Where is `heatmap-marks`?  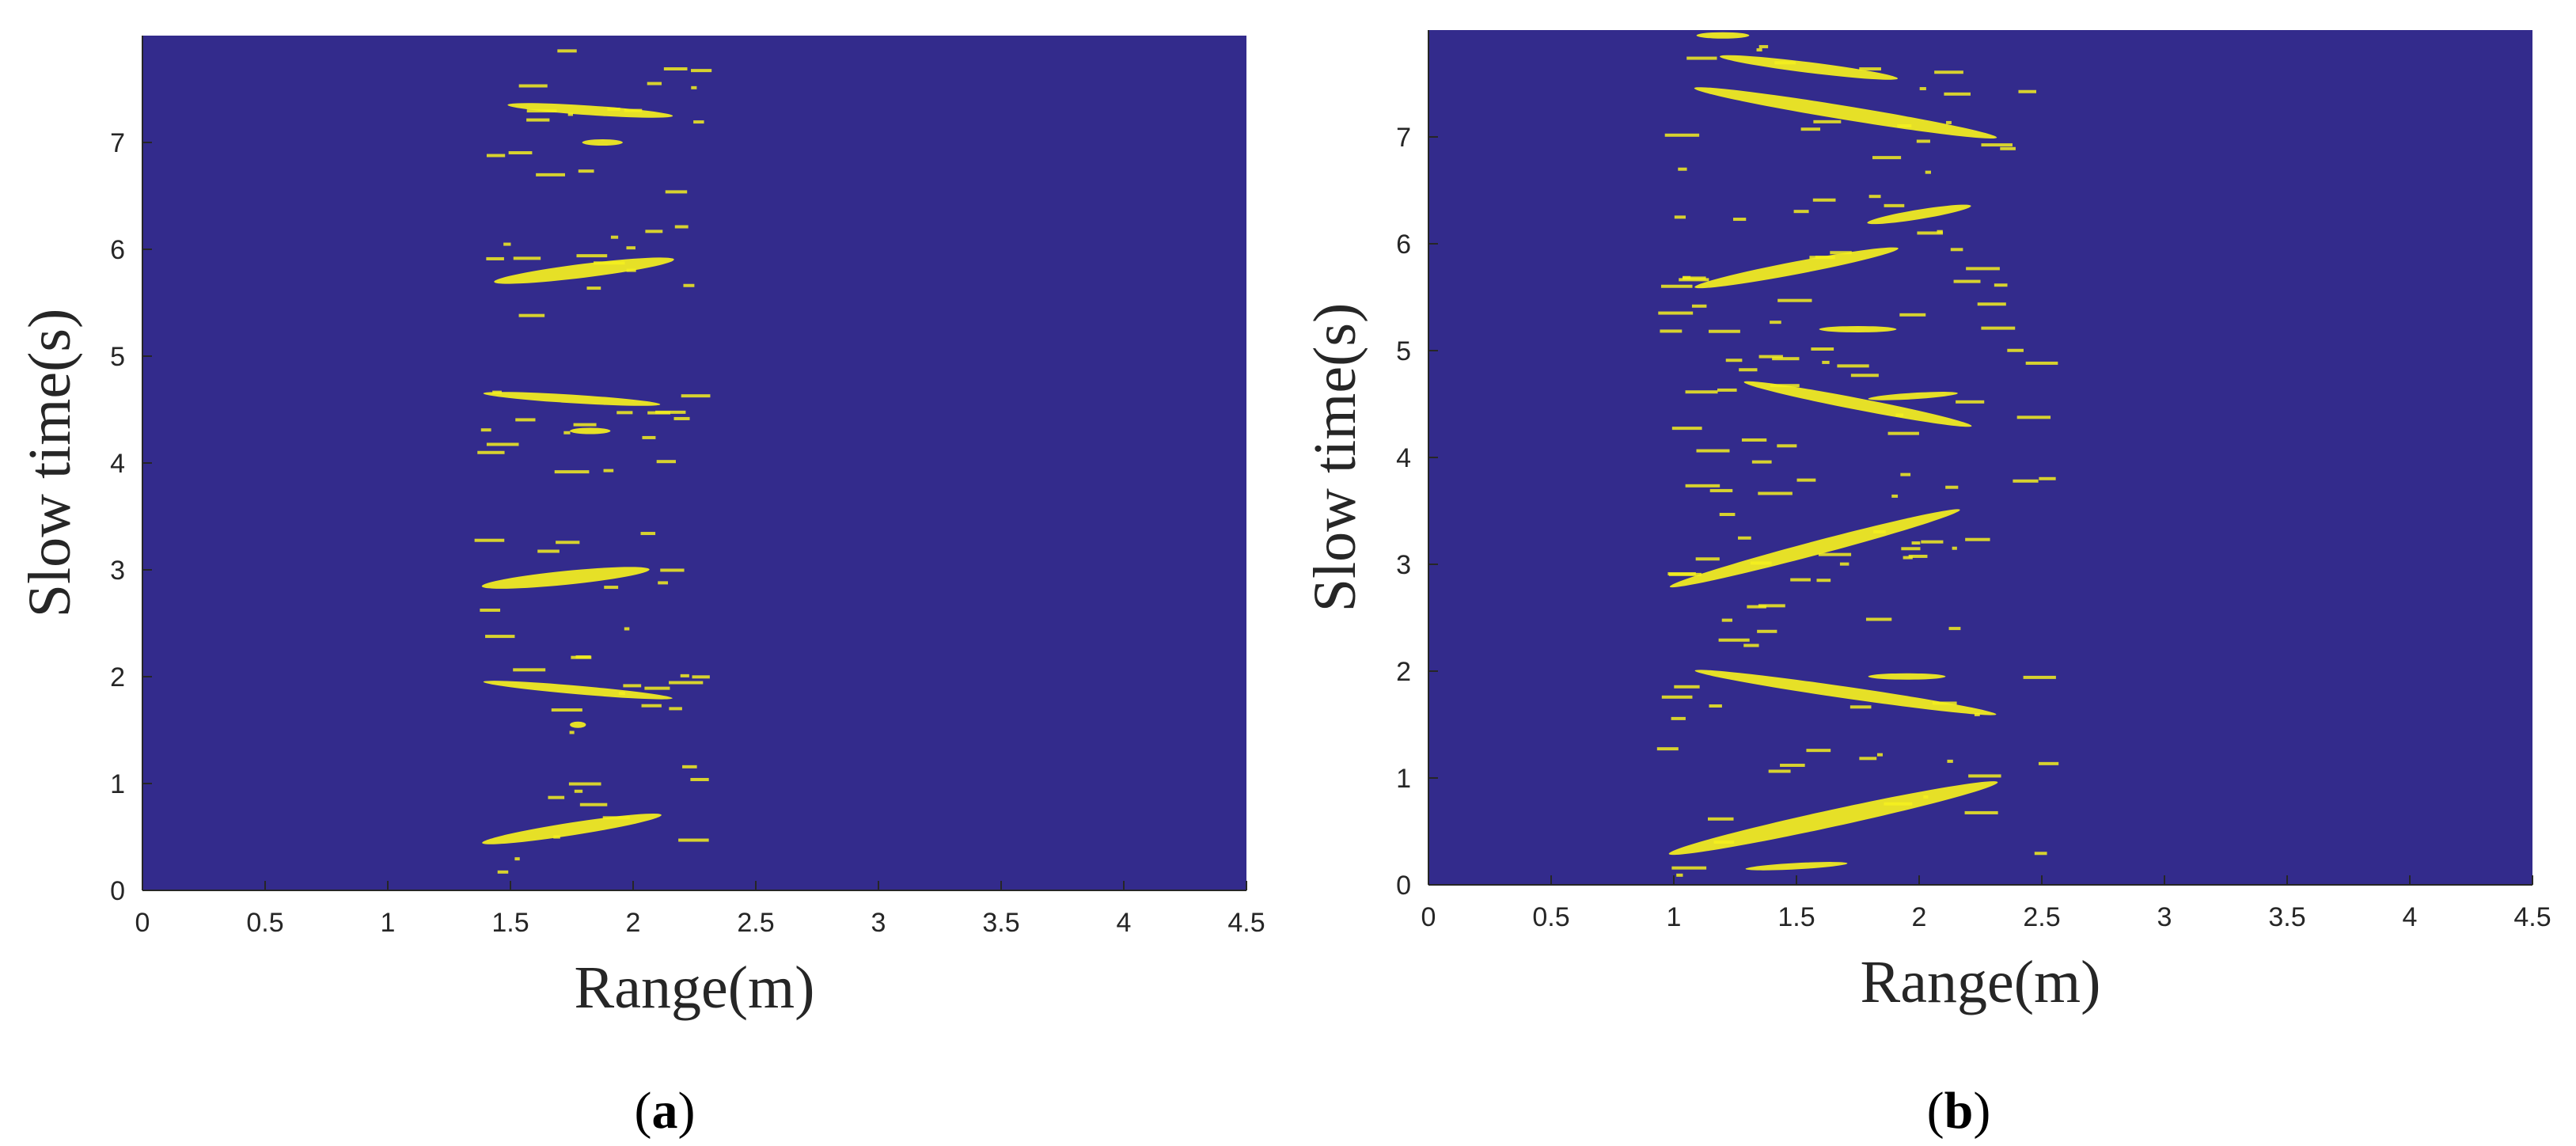 heatmap-marks is located at coordinates (593, 461).